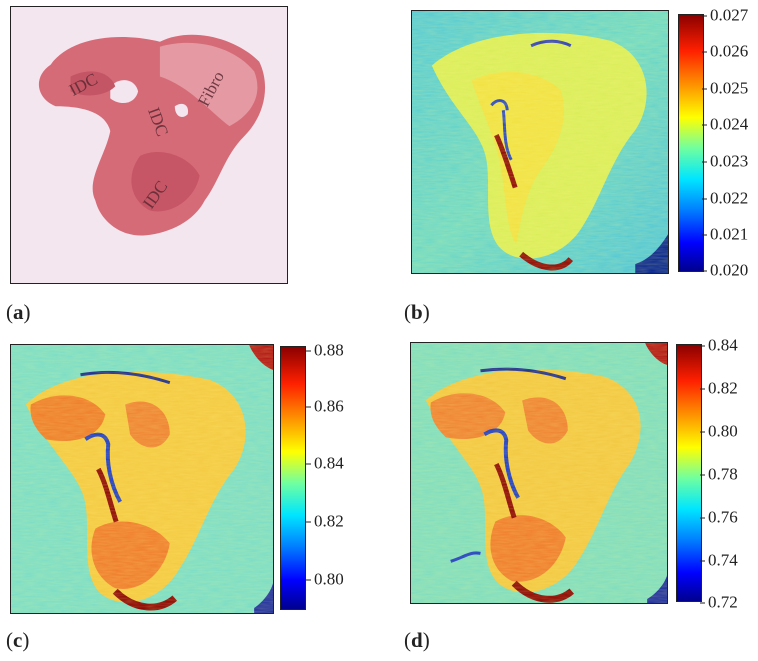  What do you see at coordinates (18, 640) in the screenshot?
I see `panel-label-c: (c)` at bounding box center [18, 640].